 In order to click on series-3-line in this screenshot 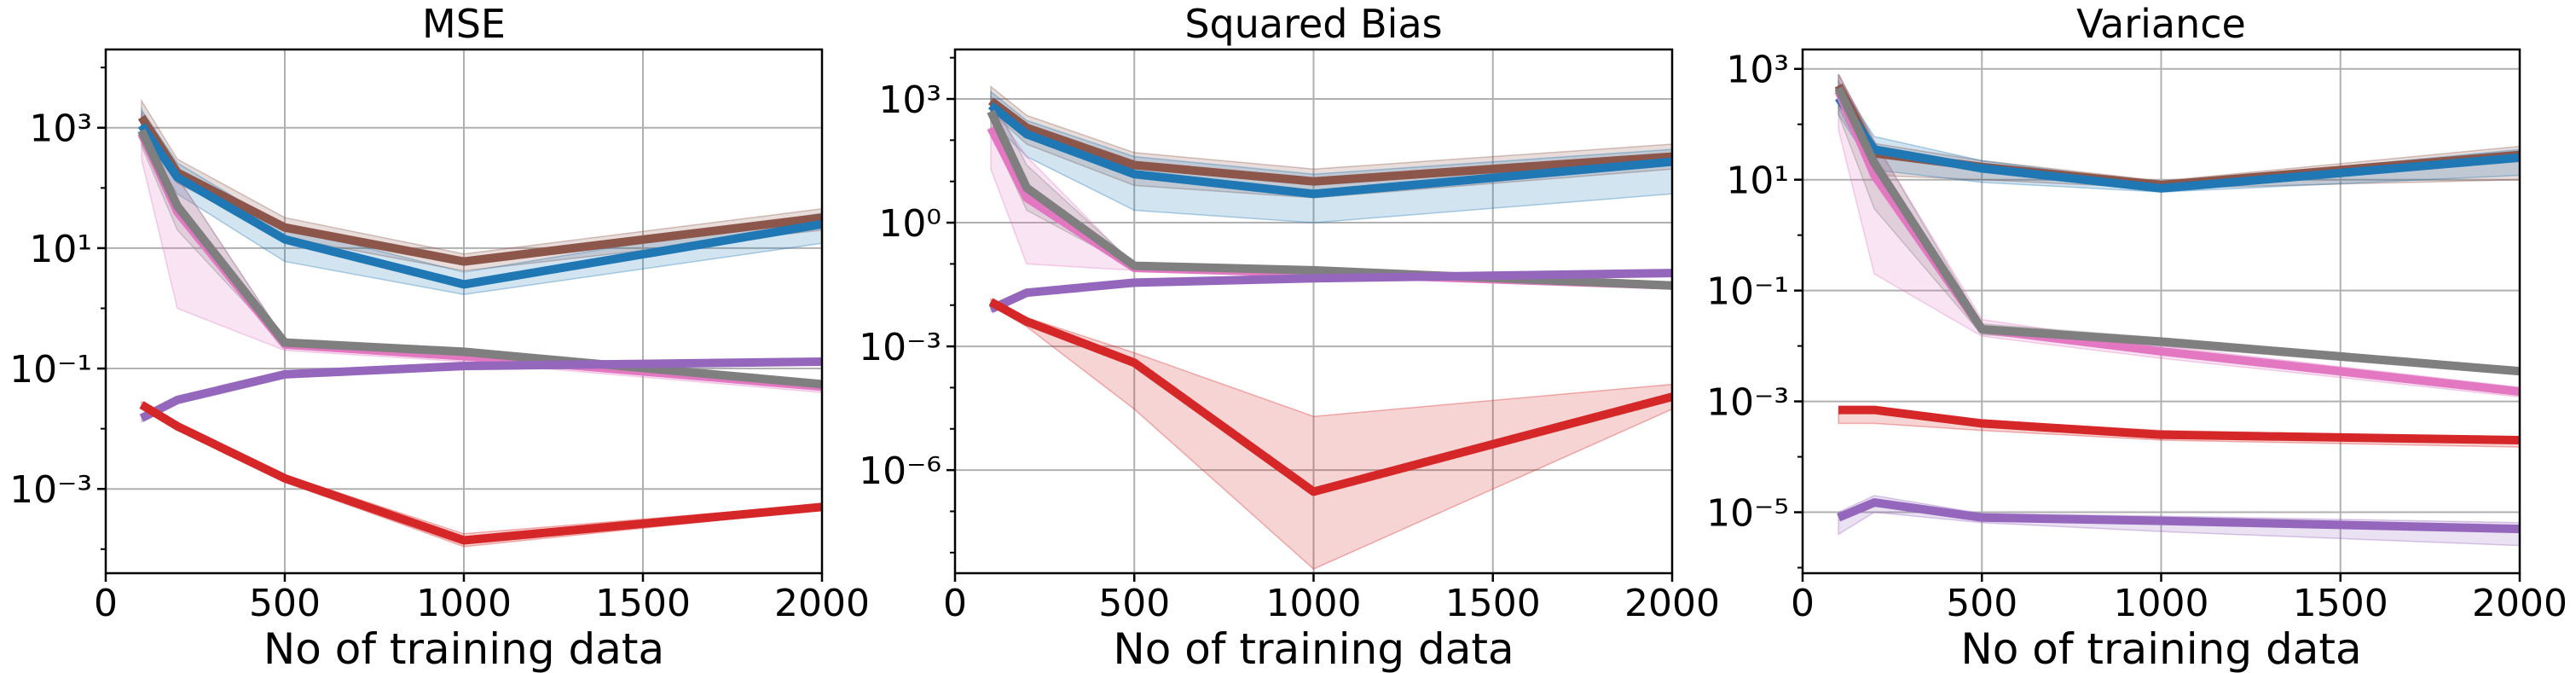, I will do `click(2177, 231)`.